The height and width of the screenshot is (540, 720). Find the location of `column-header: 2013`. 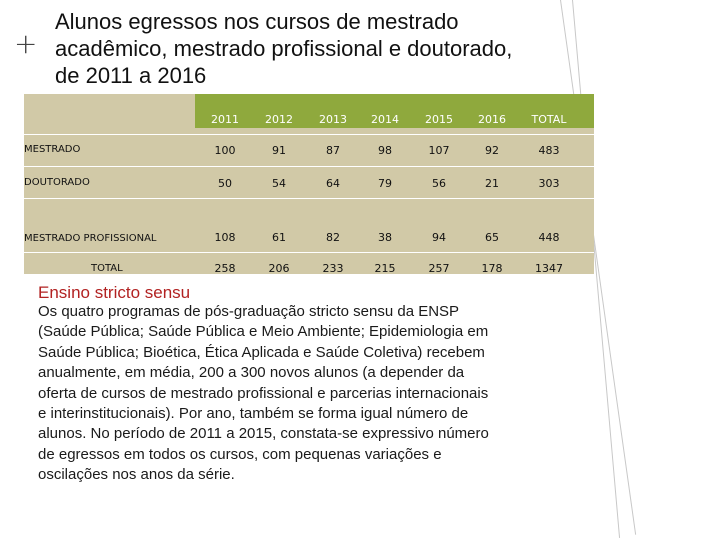

column-header: 2013 is located at coordinates (333, 119).